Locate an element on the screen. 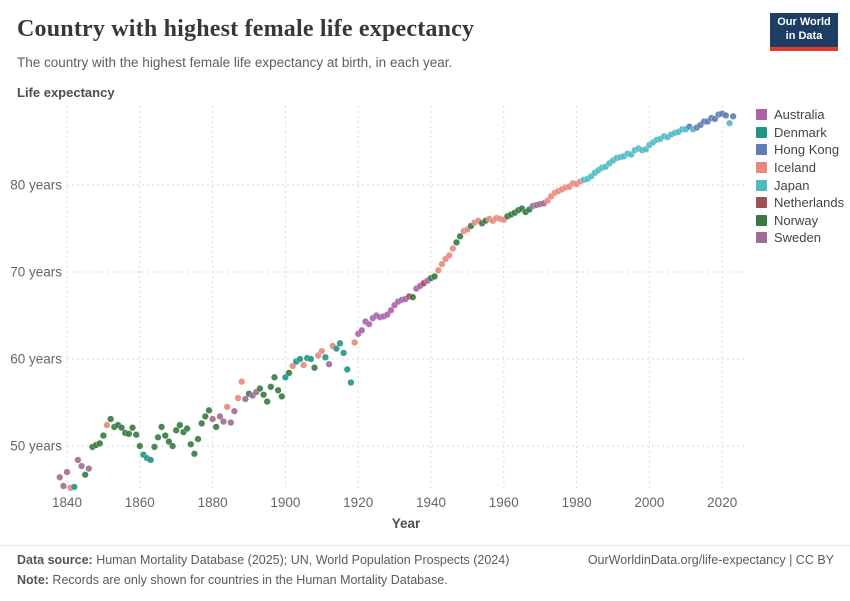 Image resolution: width=850 pixels, height=601 pixels. legend-label: Sweden is located at coordinates (797, 238).